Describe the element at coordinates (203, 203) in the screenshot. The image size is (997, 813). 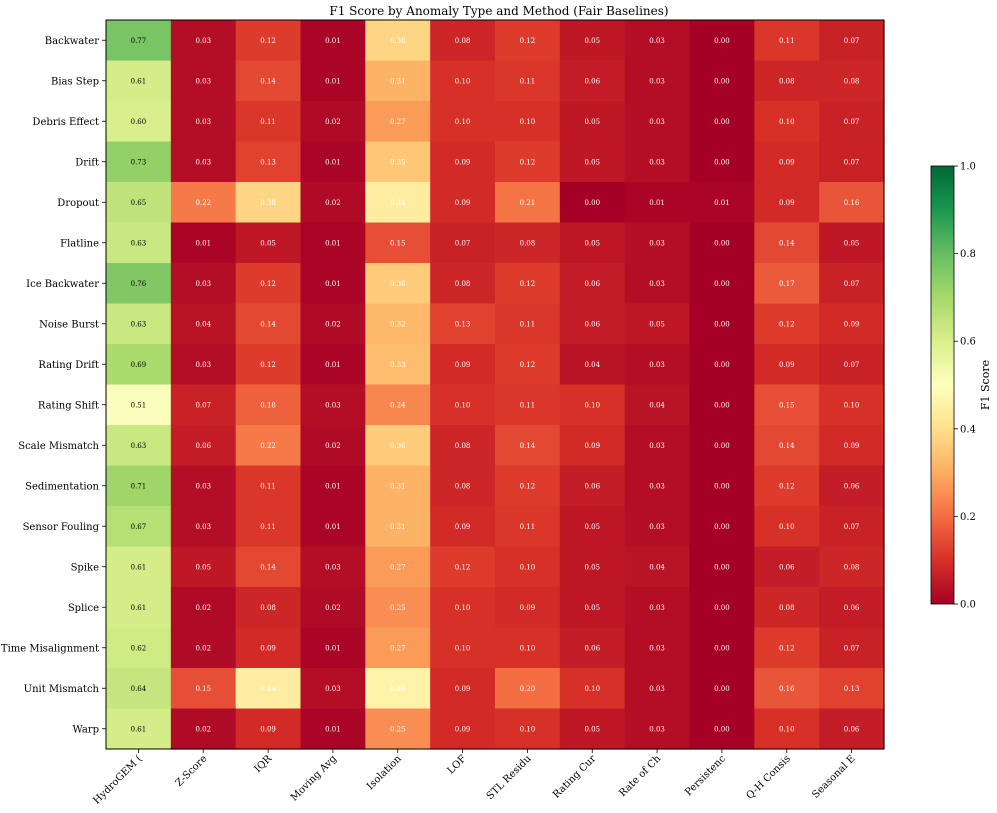
I see `cell-value-label: 0.22` at that location.